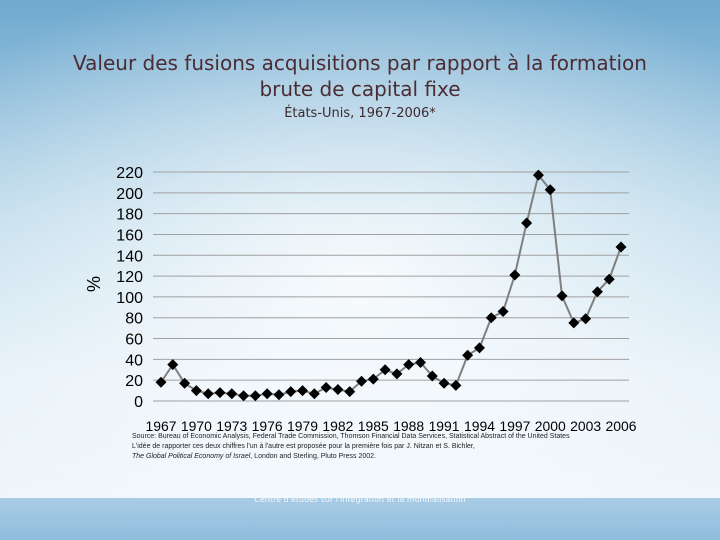 The image size is (720, 540). What do you see at coordinates (134, 340) in the screenshot?
I see `y-tick-label: 60` at bounding box center [134, 340].